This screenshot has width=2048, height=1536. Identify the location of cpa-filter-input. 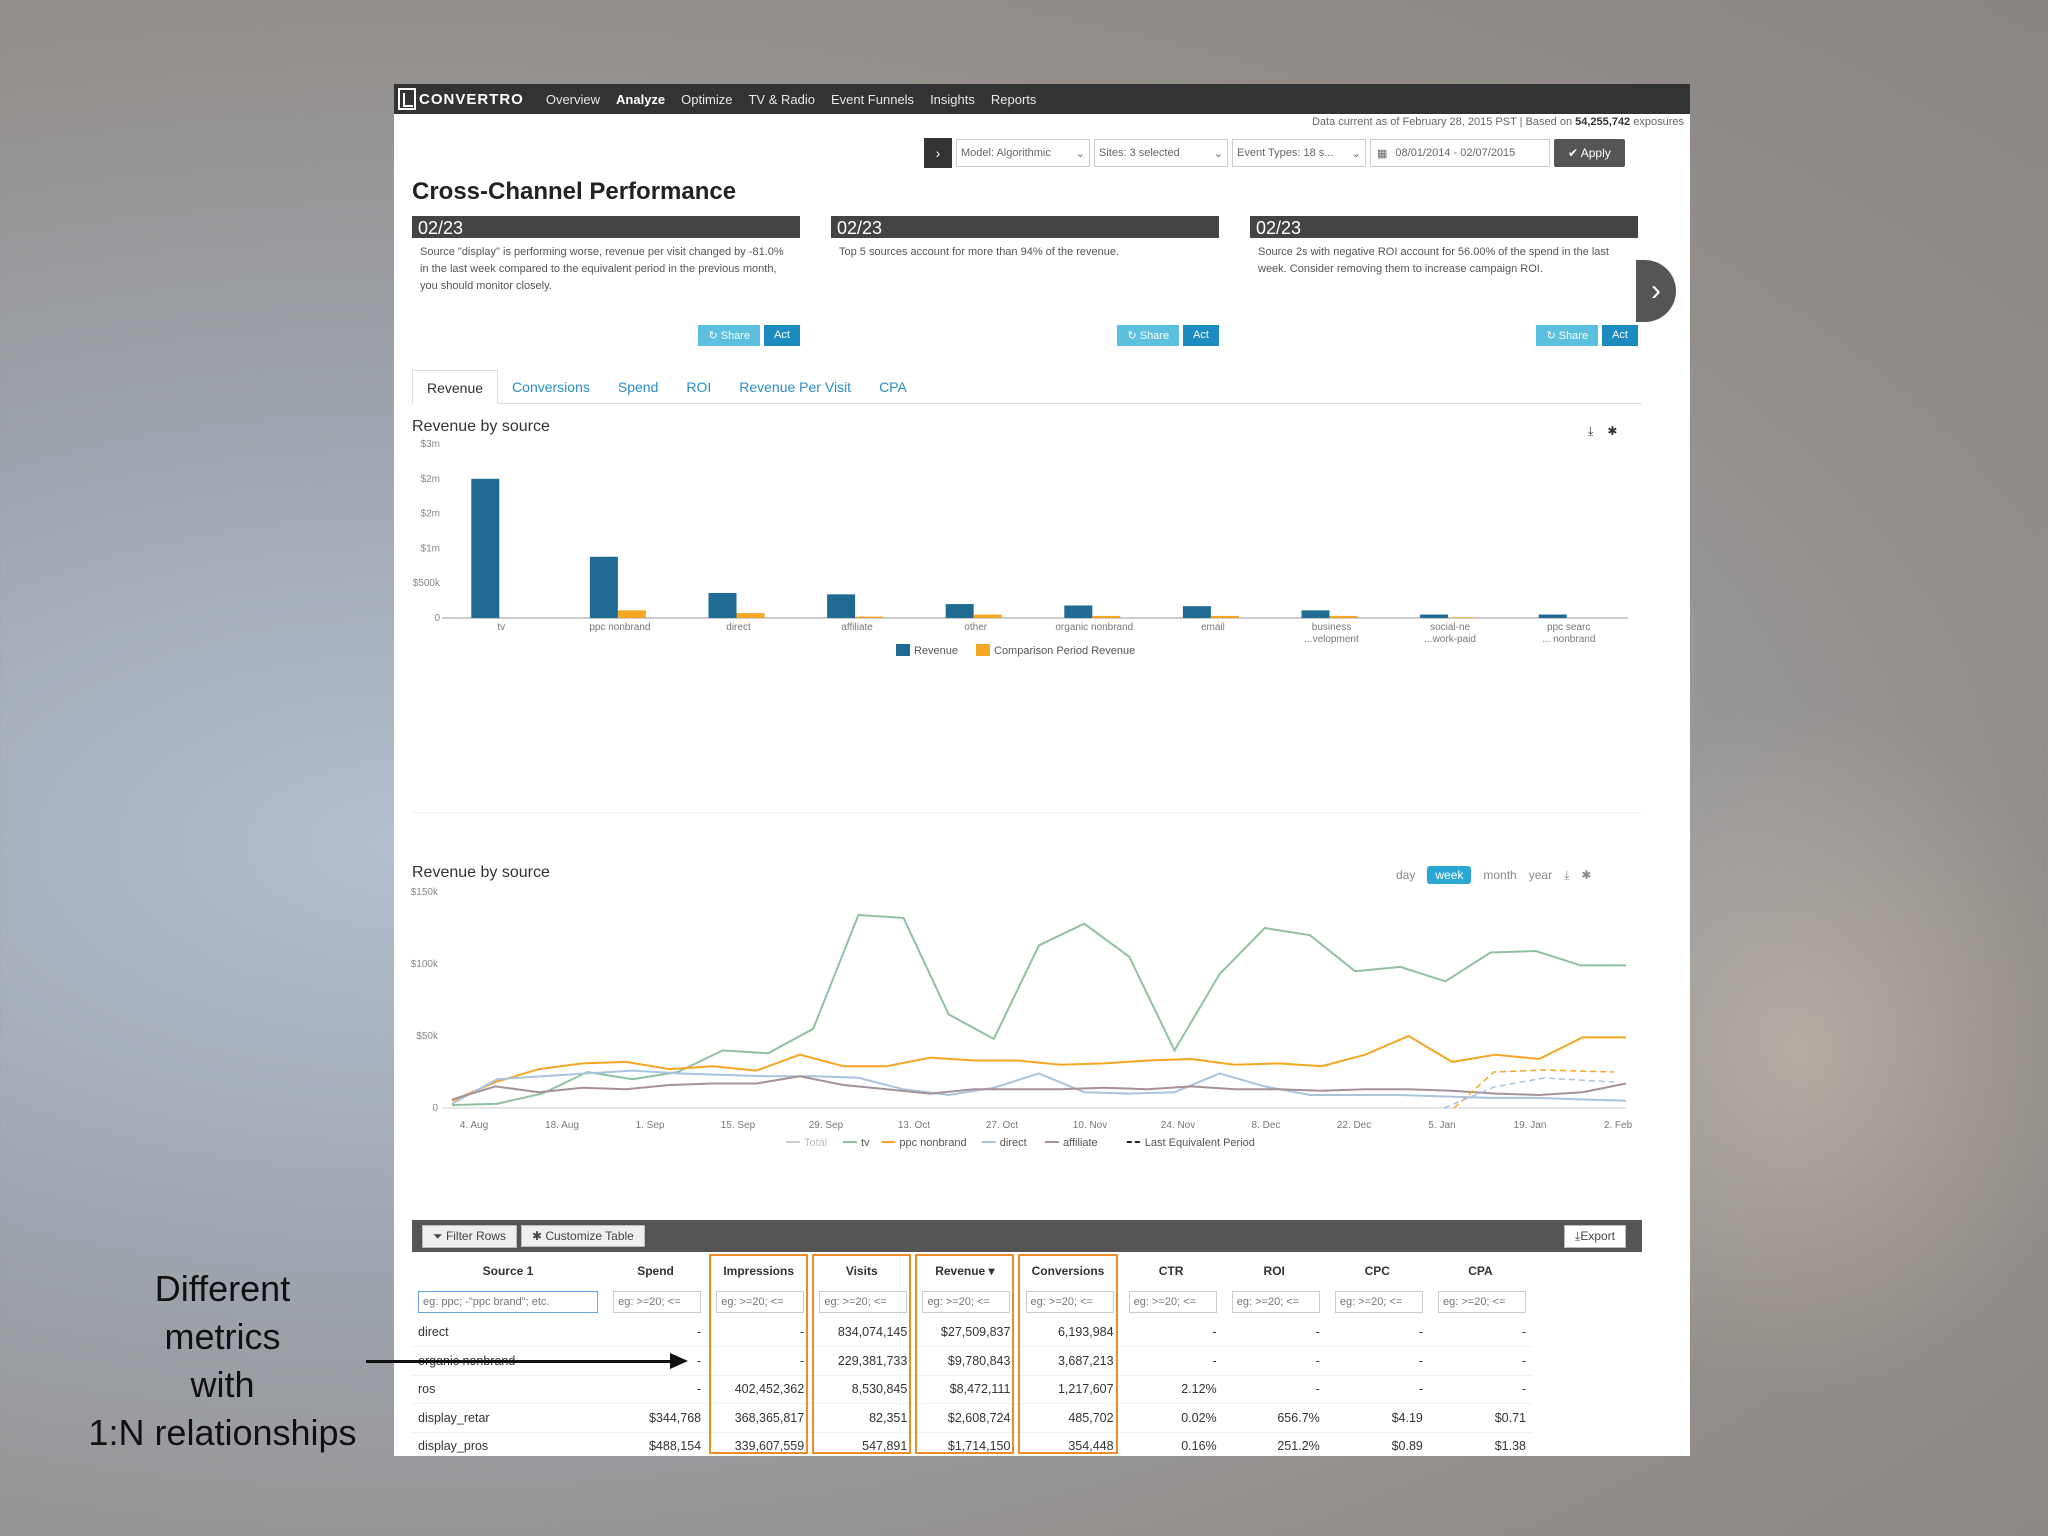
(1482, 1302).